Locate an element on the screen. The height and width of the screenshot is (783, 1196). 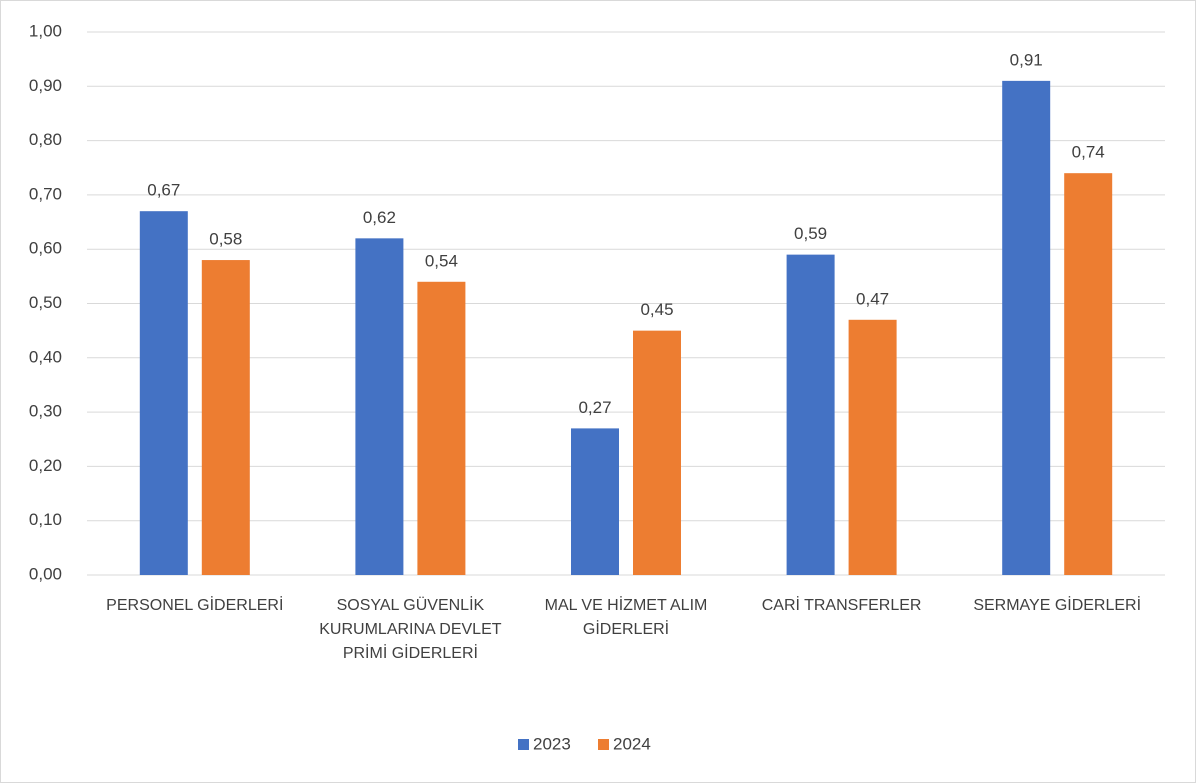
y-tick-label: 0,40 is located at coordinates (45, 356).